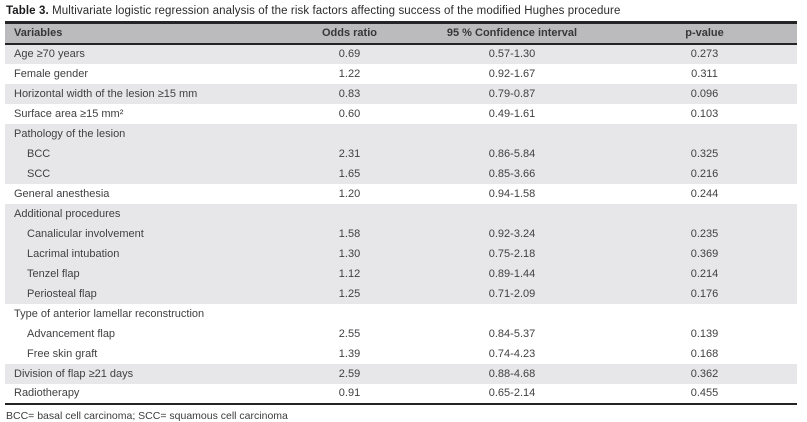 The height and width of the screenshot is (422, 807). I want to click on table-row: Type of anterior lamellar reconstruction, so click(401, 314).